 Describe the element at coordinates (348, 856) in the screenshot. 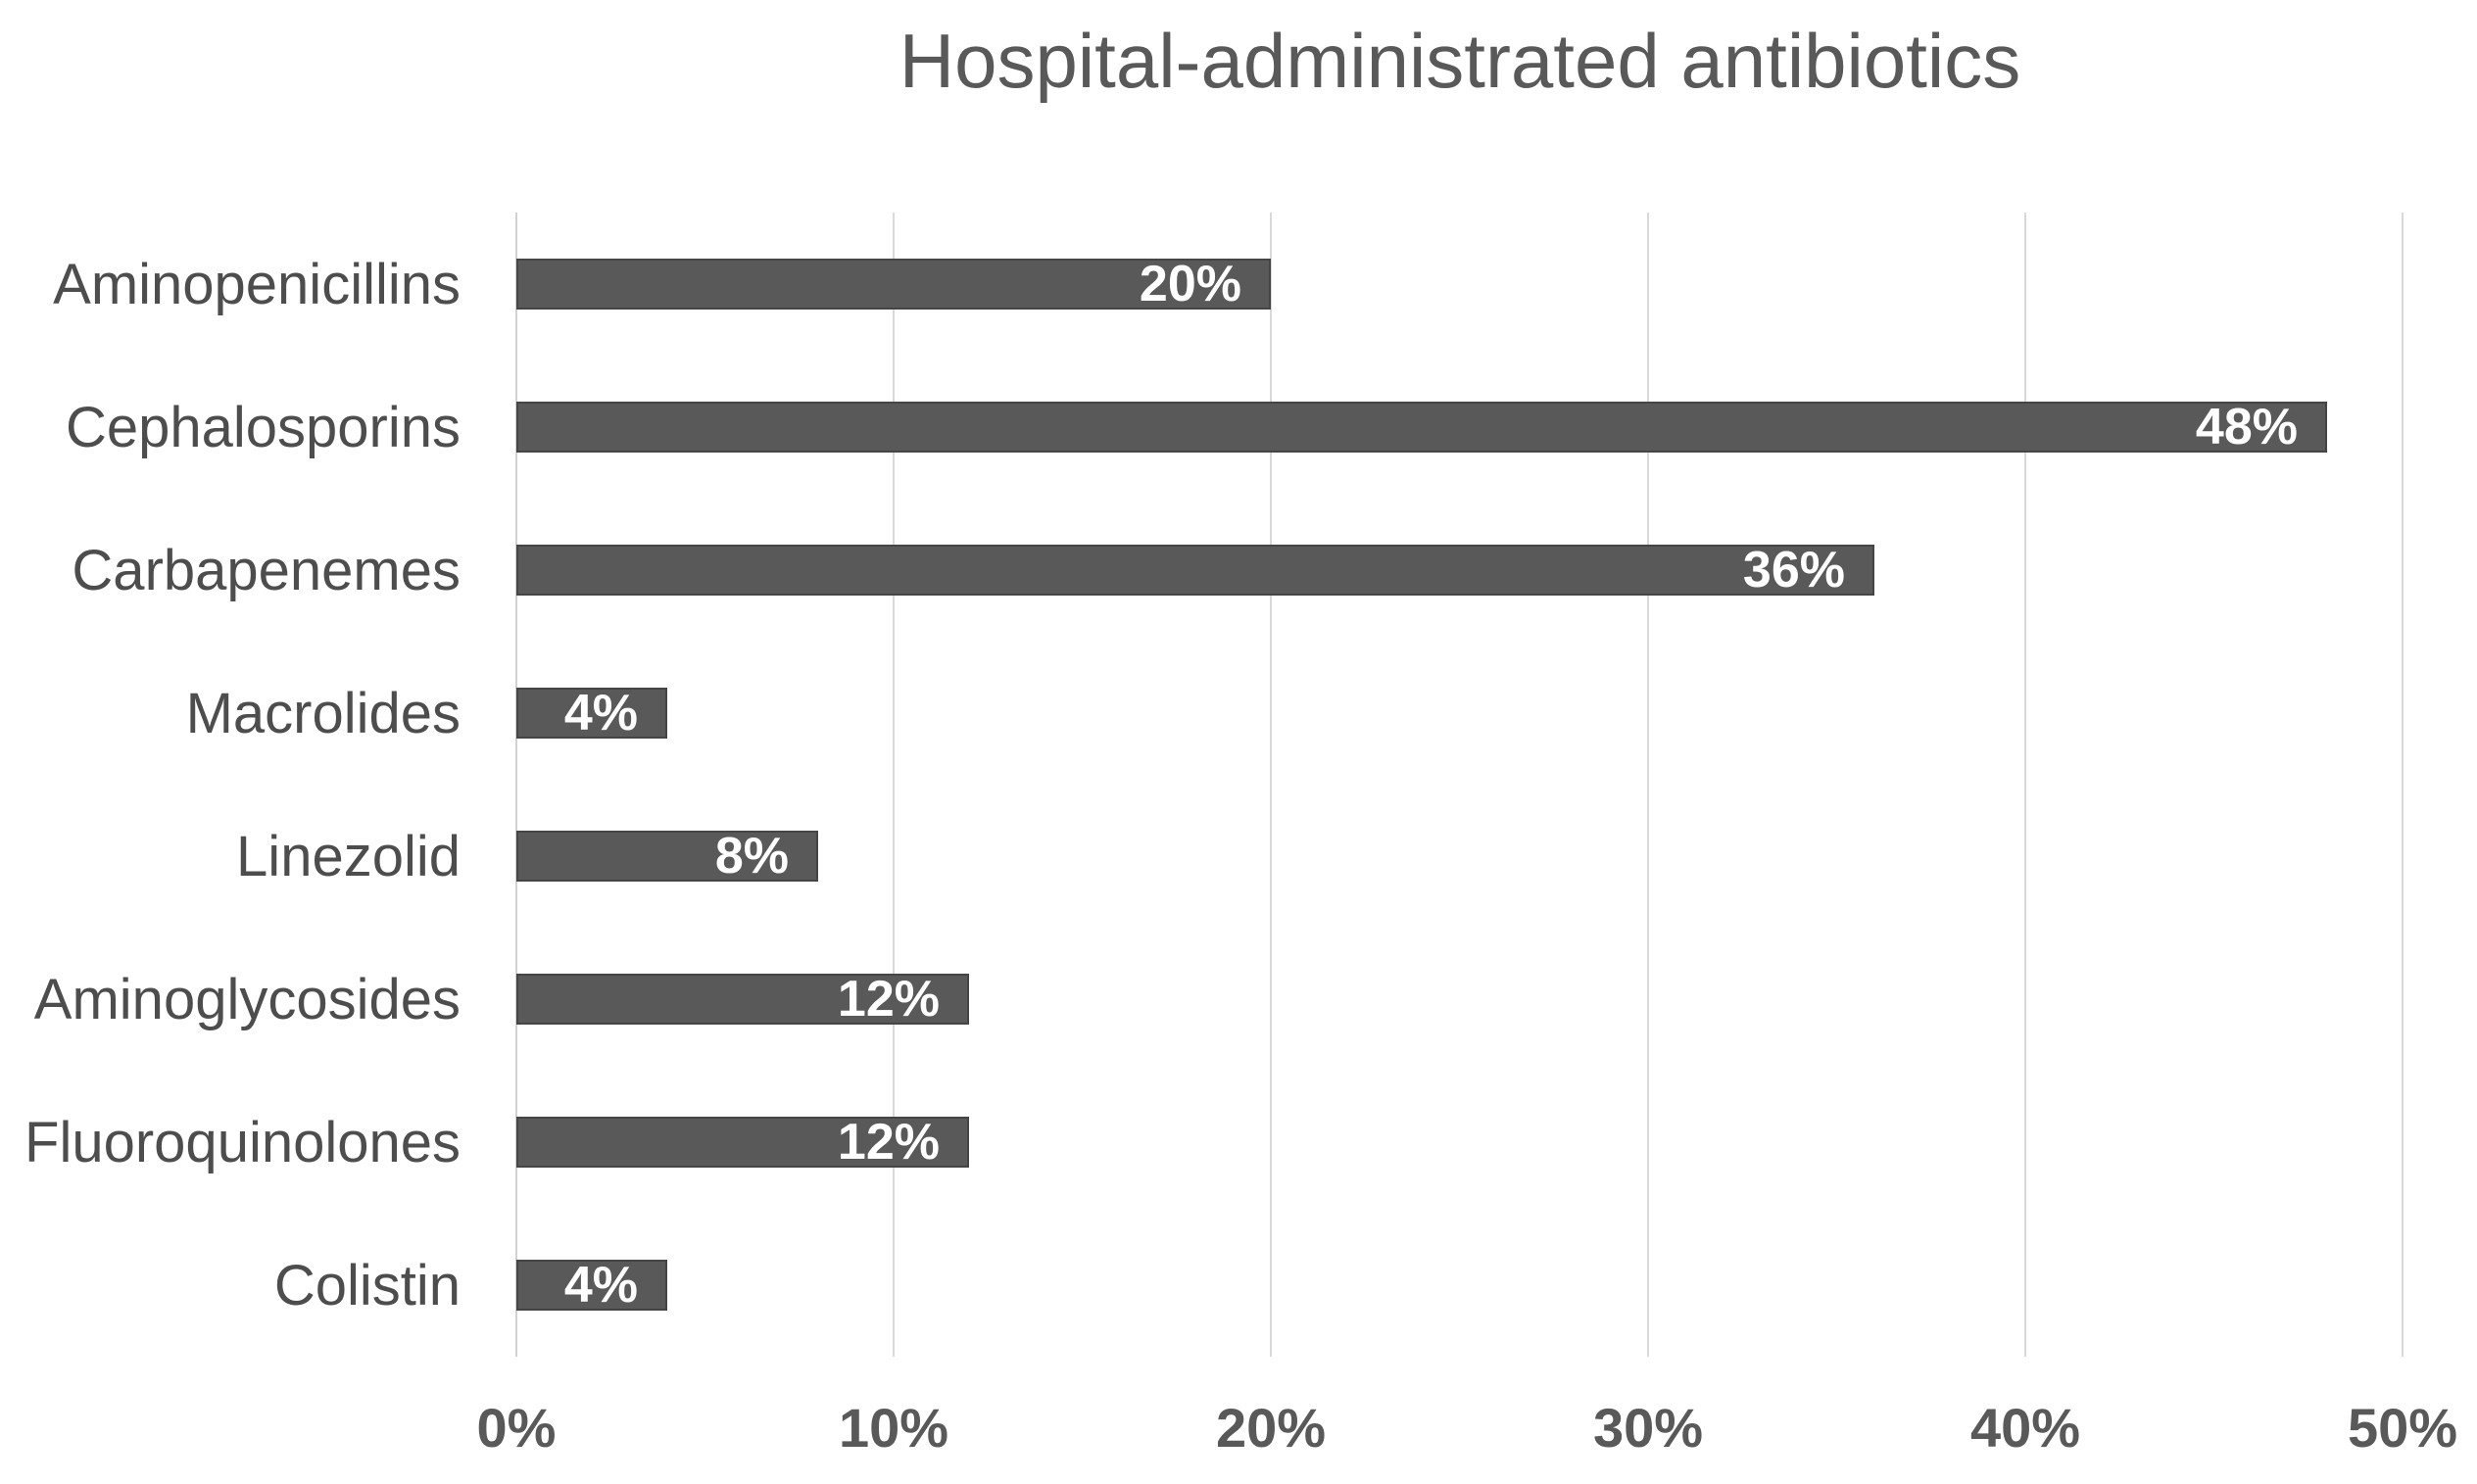

I see `category-label: Linezolid` at that location.